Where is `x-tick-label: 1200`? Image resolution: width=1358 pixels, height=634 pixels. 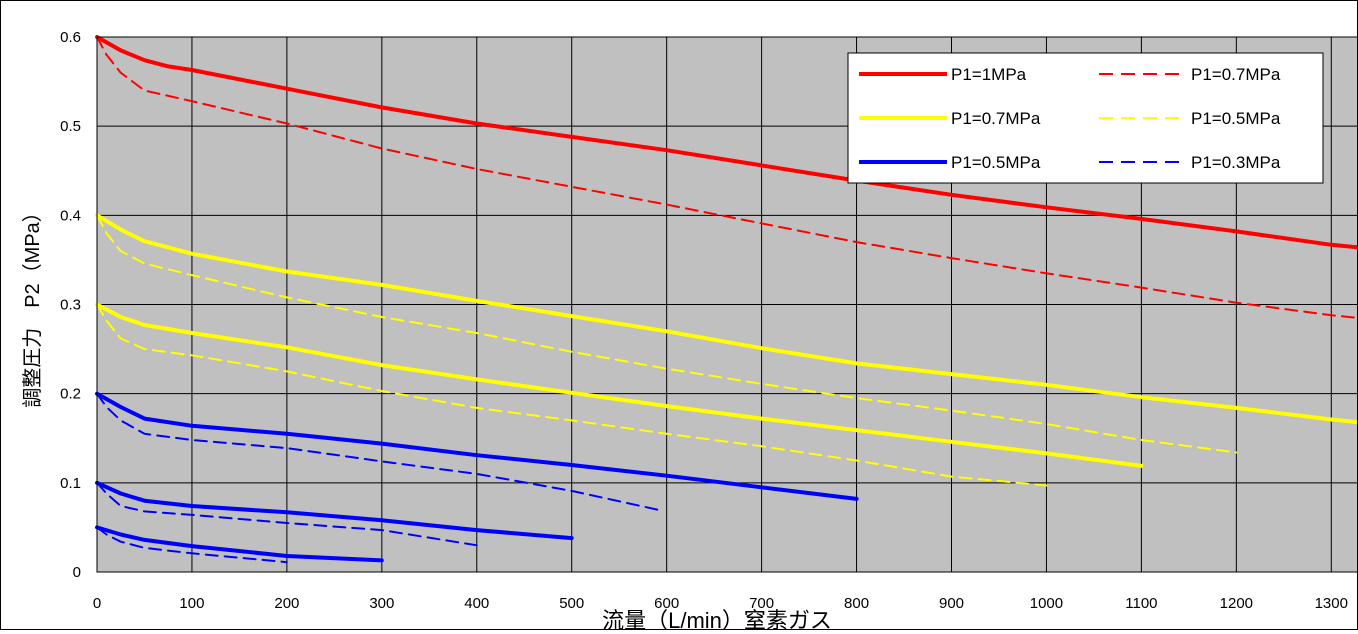 x-tick-label: 1200 is located at coordinates (1236, 603).